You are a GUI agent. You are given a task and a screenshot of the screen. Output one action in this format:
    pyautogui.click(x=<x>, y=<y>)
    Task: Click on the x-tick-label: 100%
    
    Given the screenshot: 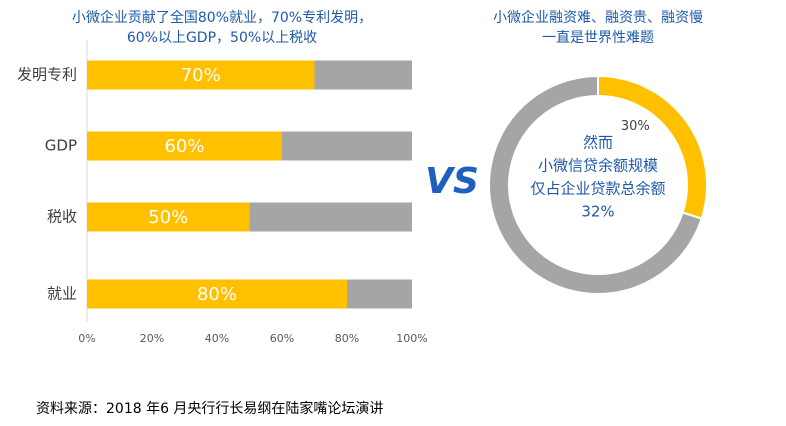 What is the action you would take?
    pyautogui.click(x=411, y=338)
    